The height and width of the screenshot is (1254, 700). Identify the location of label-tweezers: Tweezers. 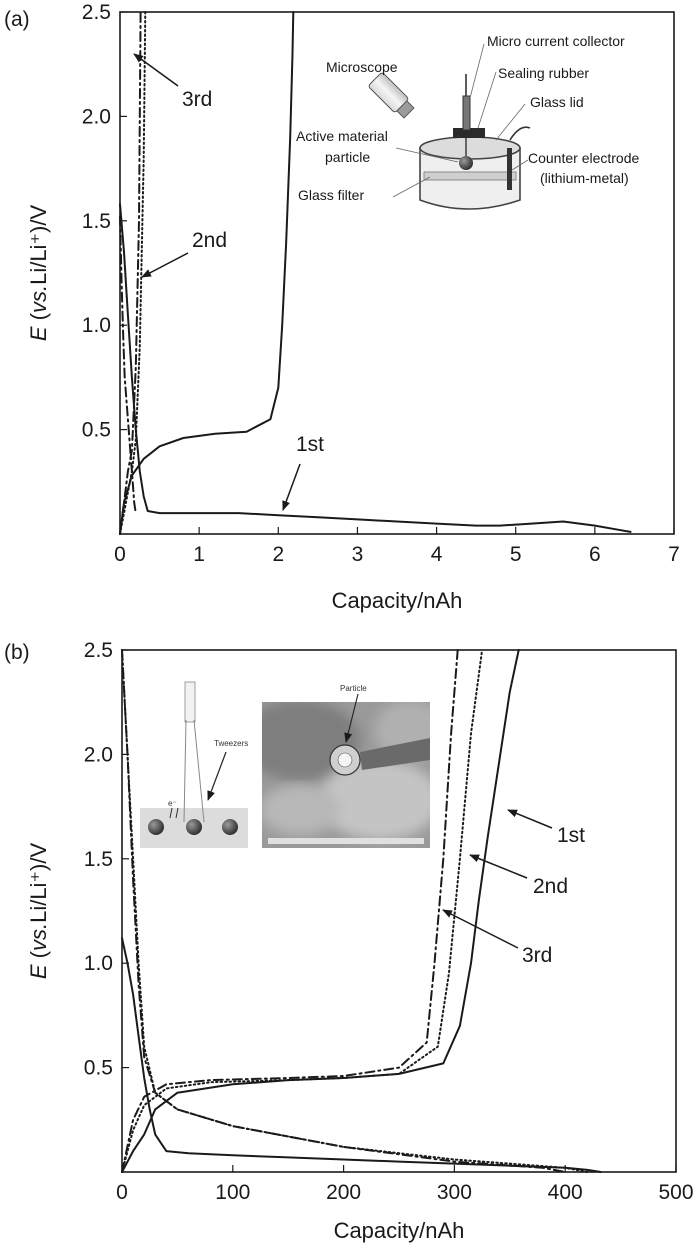
(231, 743).